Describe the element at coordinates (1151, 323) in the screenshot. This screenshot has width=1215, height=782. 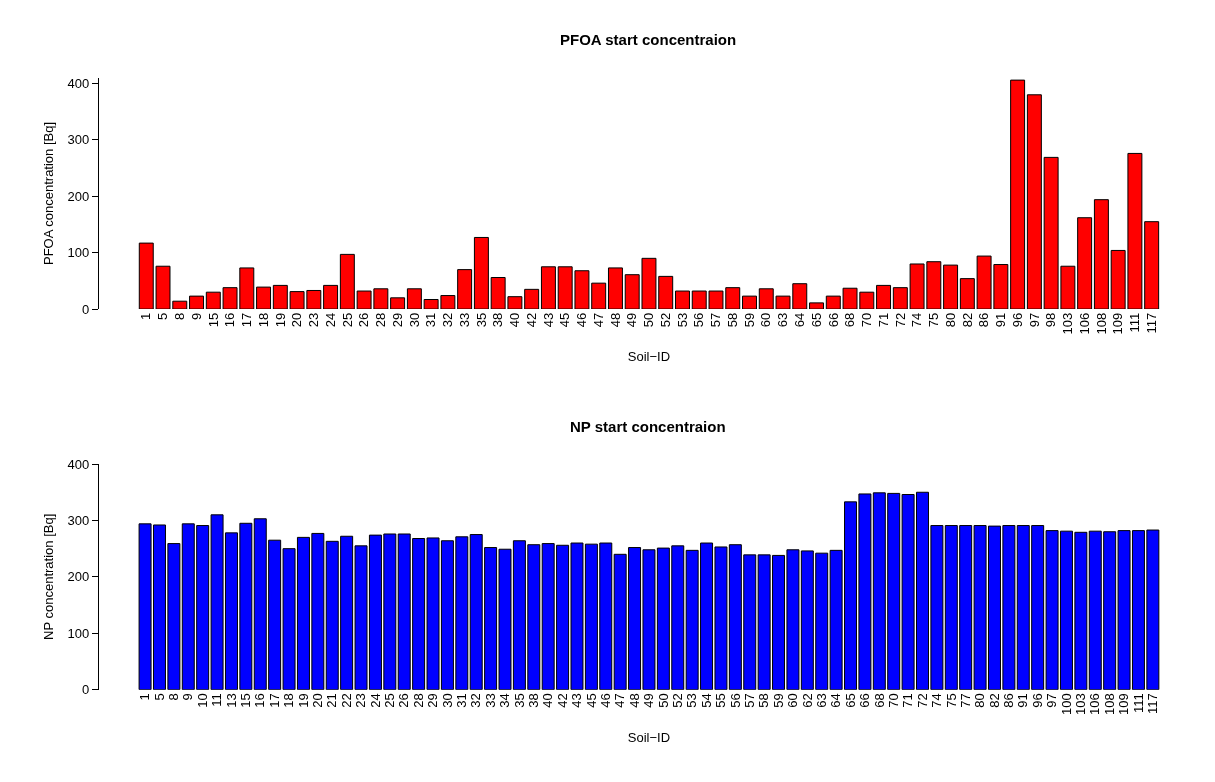
I see `x-tick-label: 117` at that location.